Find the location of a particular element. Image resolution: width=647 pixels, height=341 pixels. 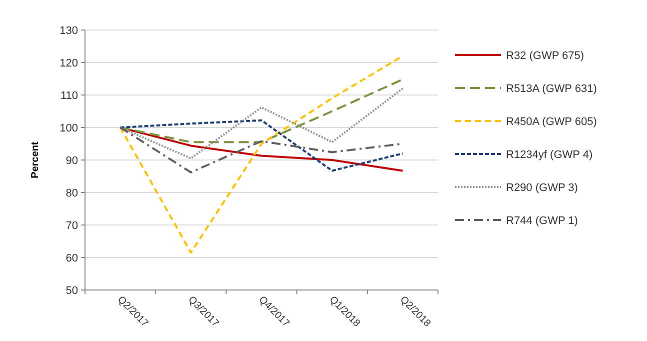

y-tick-label: 130 is located at coordinates (69, 30).